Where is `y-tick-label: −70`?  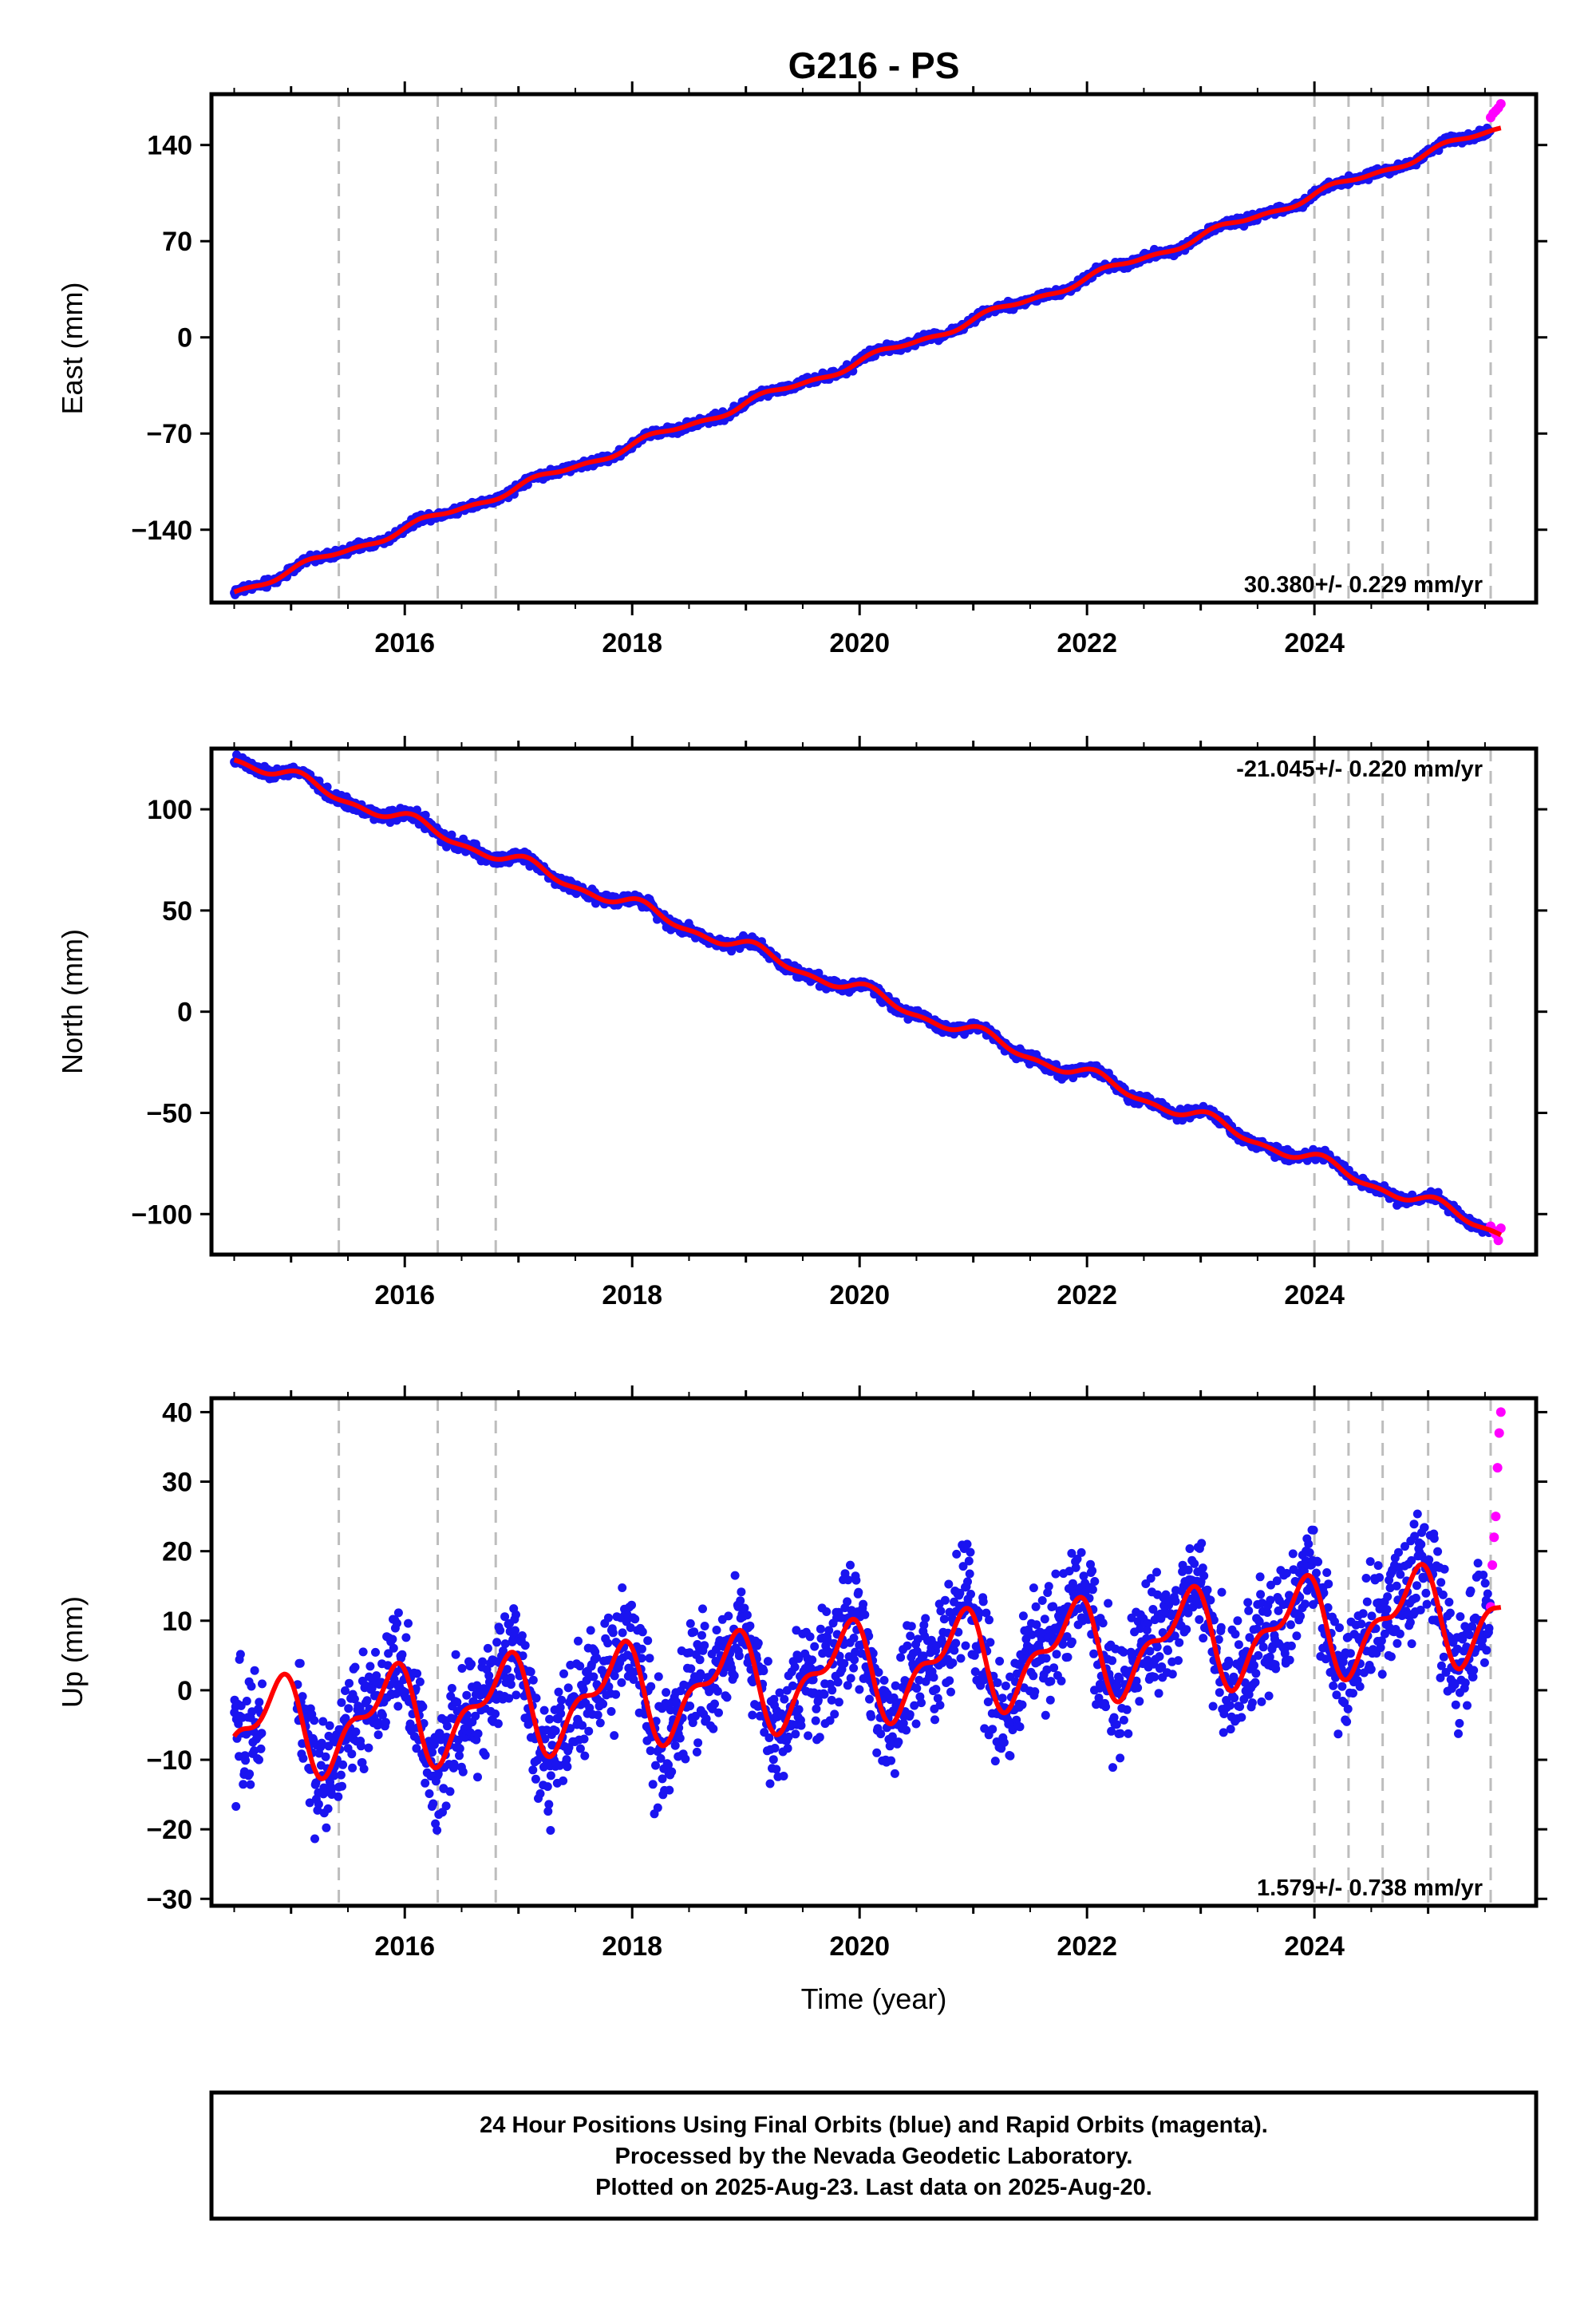 y-tick-label: −70 is located at coordinates (169, 434).